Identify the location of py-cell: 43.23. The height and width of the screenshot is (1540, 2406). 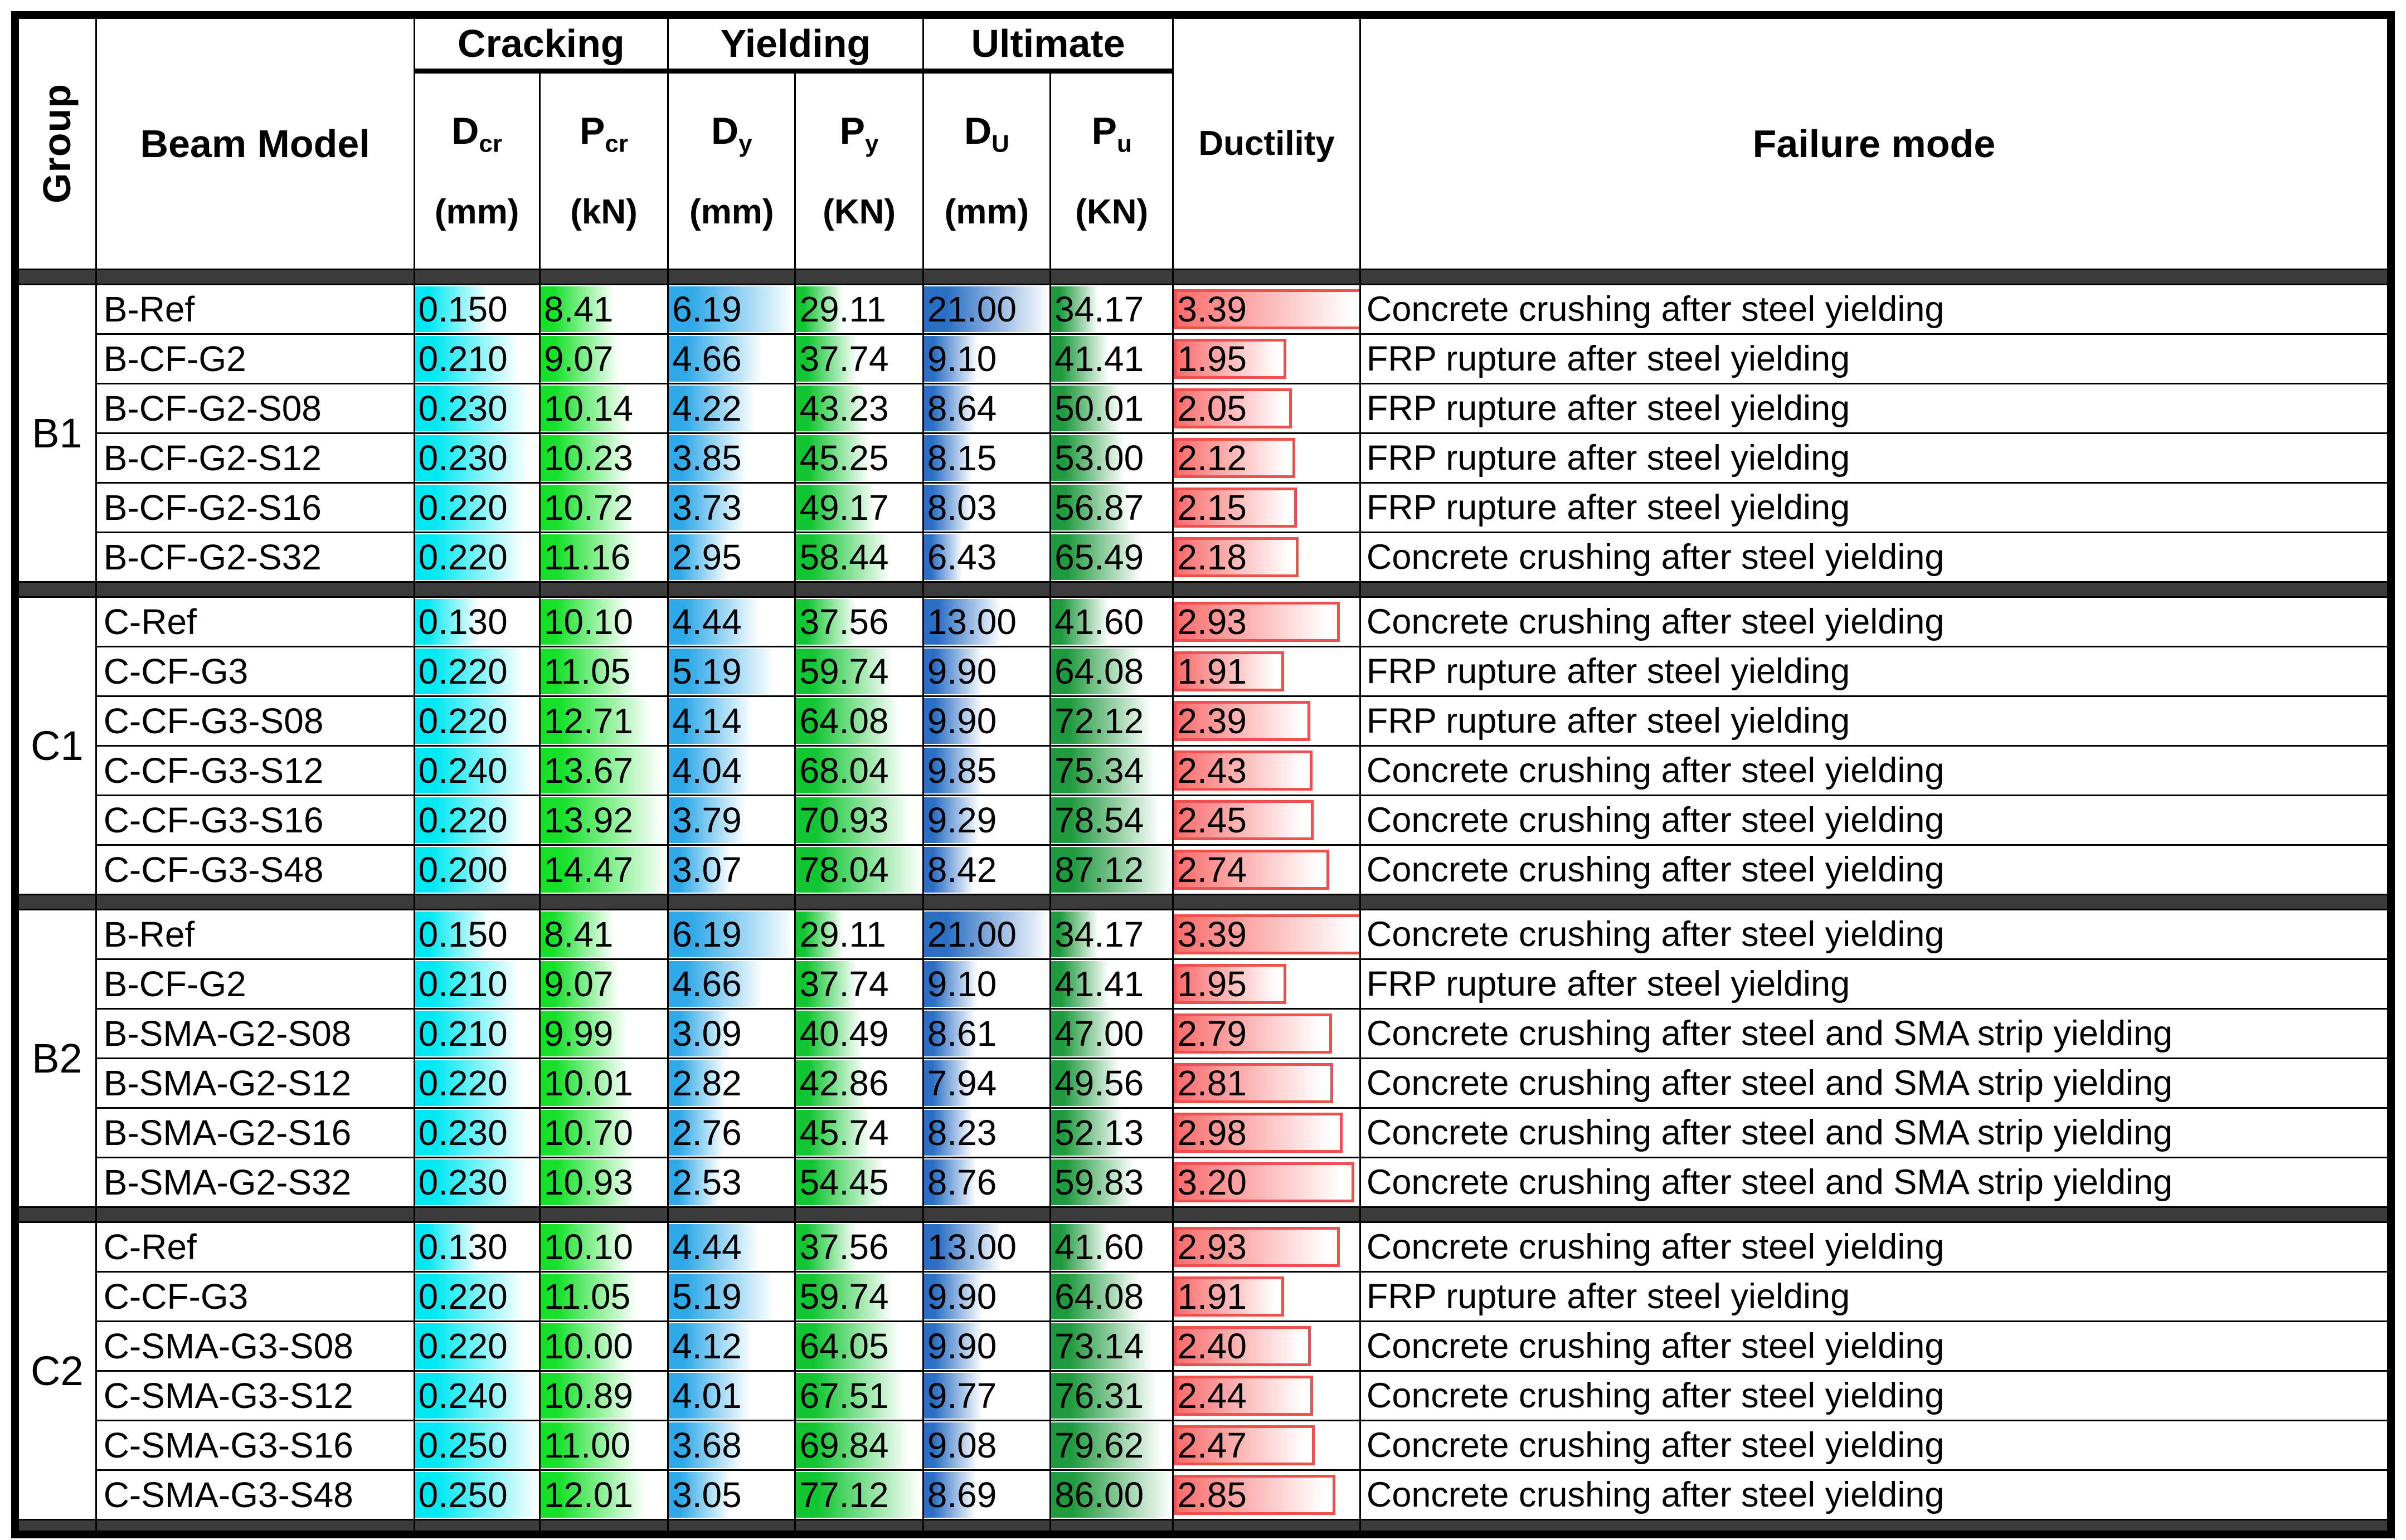
(859, 408).